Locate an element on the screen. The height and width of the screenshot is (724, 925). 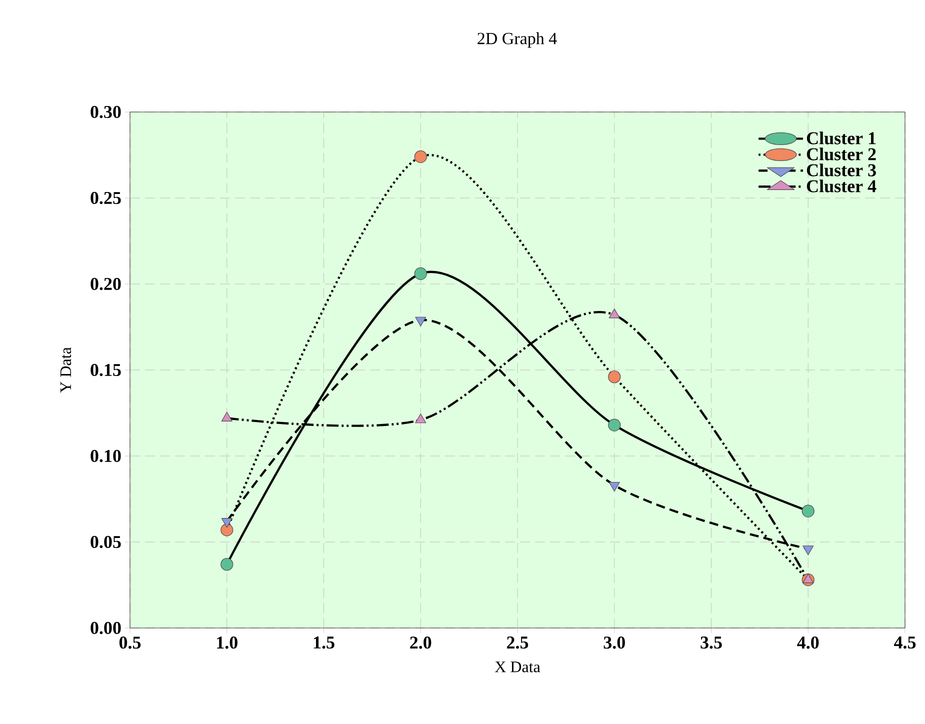
x-tick-label: 2.0 is located at coordinates (421, 642).